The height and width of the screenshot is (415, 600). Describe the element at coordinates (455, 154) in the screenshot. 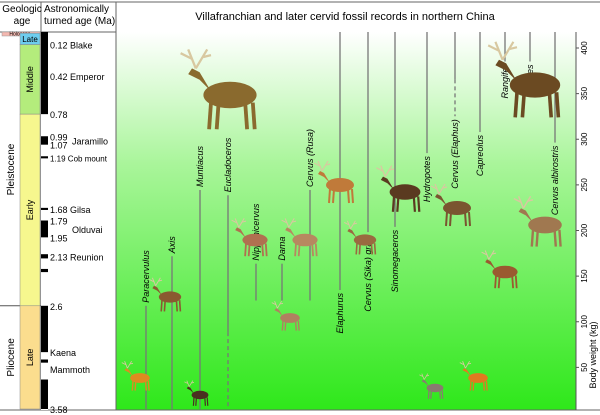

I see `taxon-label: Cervus (Elaphus)` at that location.